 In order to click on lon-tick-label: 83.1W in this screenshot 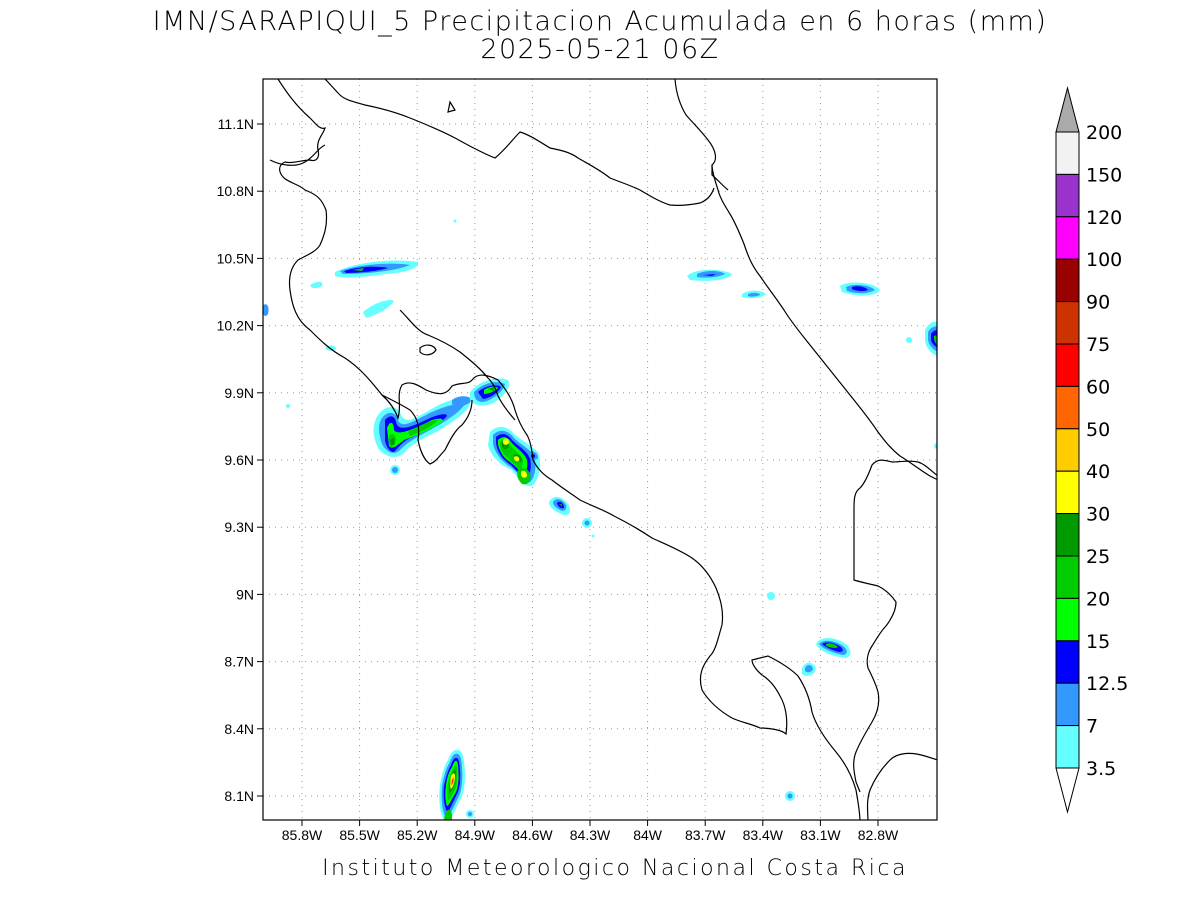, I will do `click(820, 835)`.